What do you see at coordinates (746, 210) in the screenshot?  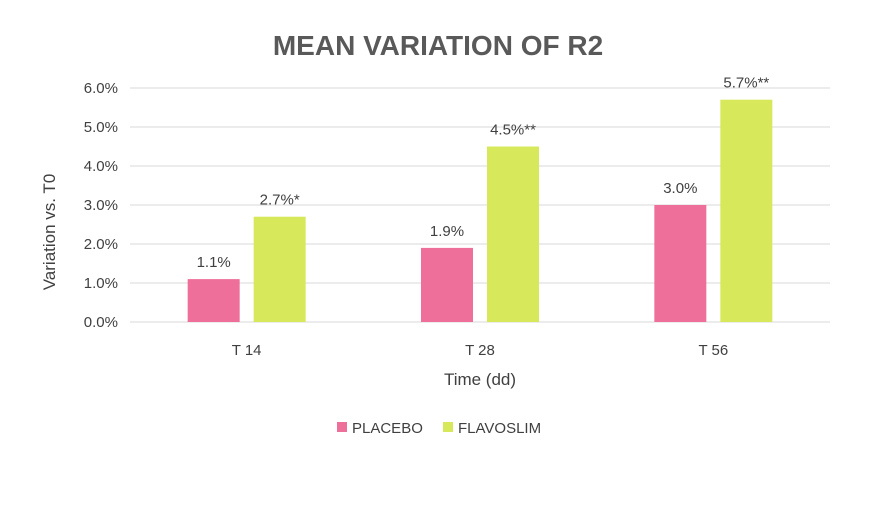 I see `bar-flavoslim-t56` at bounding box center [746, 210].